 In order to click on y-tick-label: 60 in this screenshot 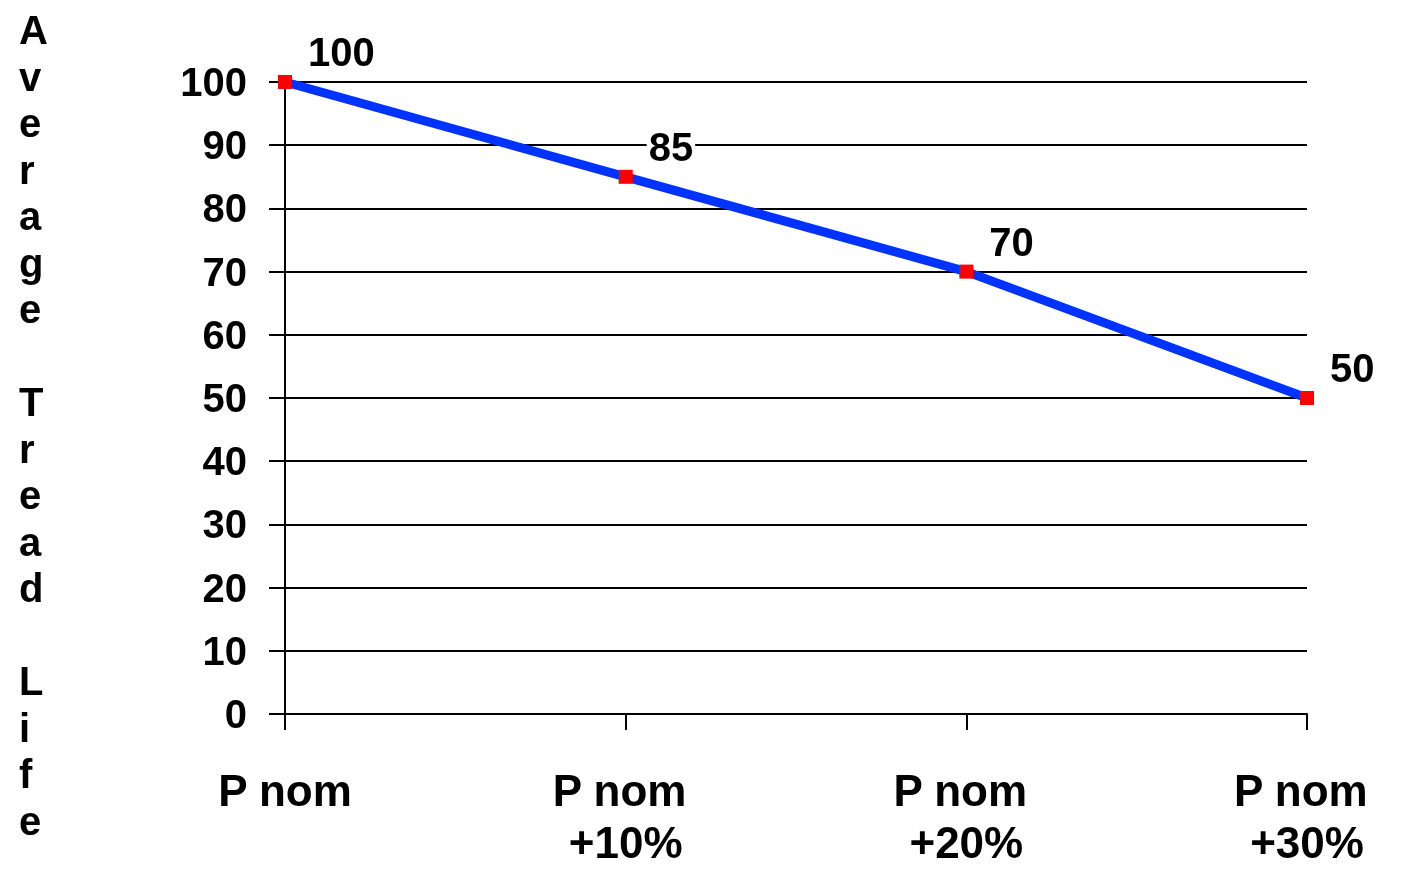, I will do `click(224, 334)`.